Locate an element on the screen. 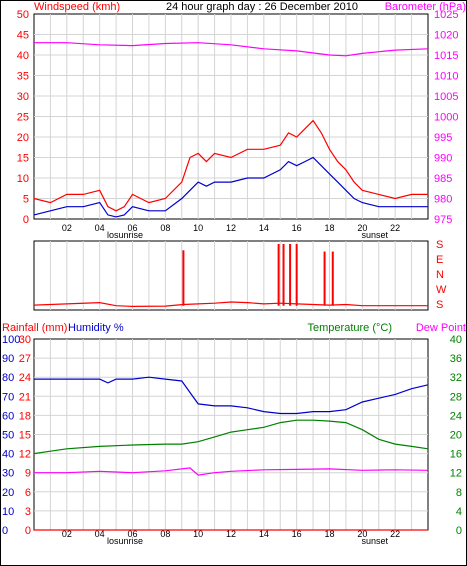  windspeed-tick-label: 10 is located at coordinates (23, 179).